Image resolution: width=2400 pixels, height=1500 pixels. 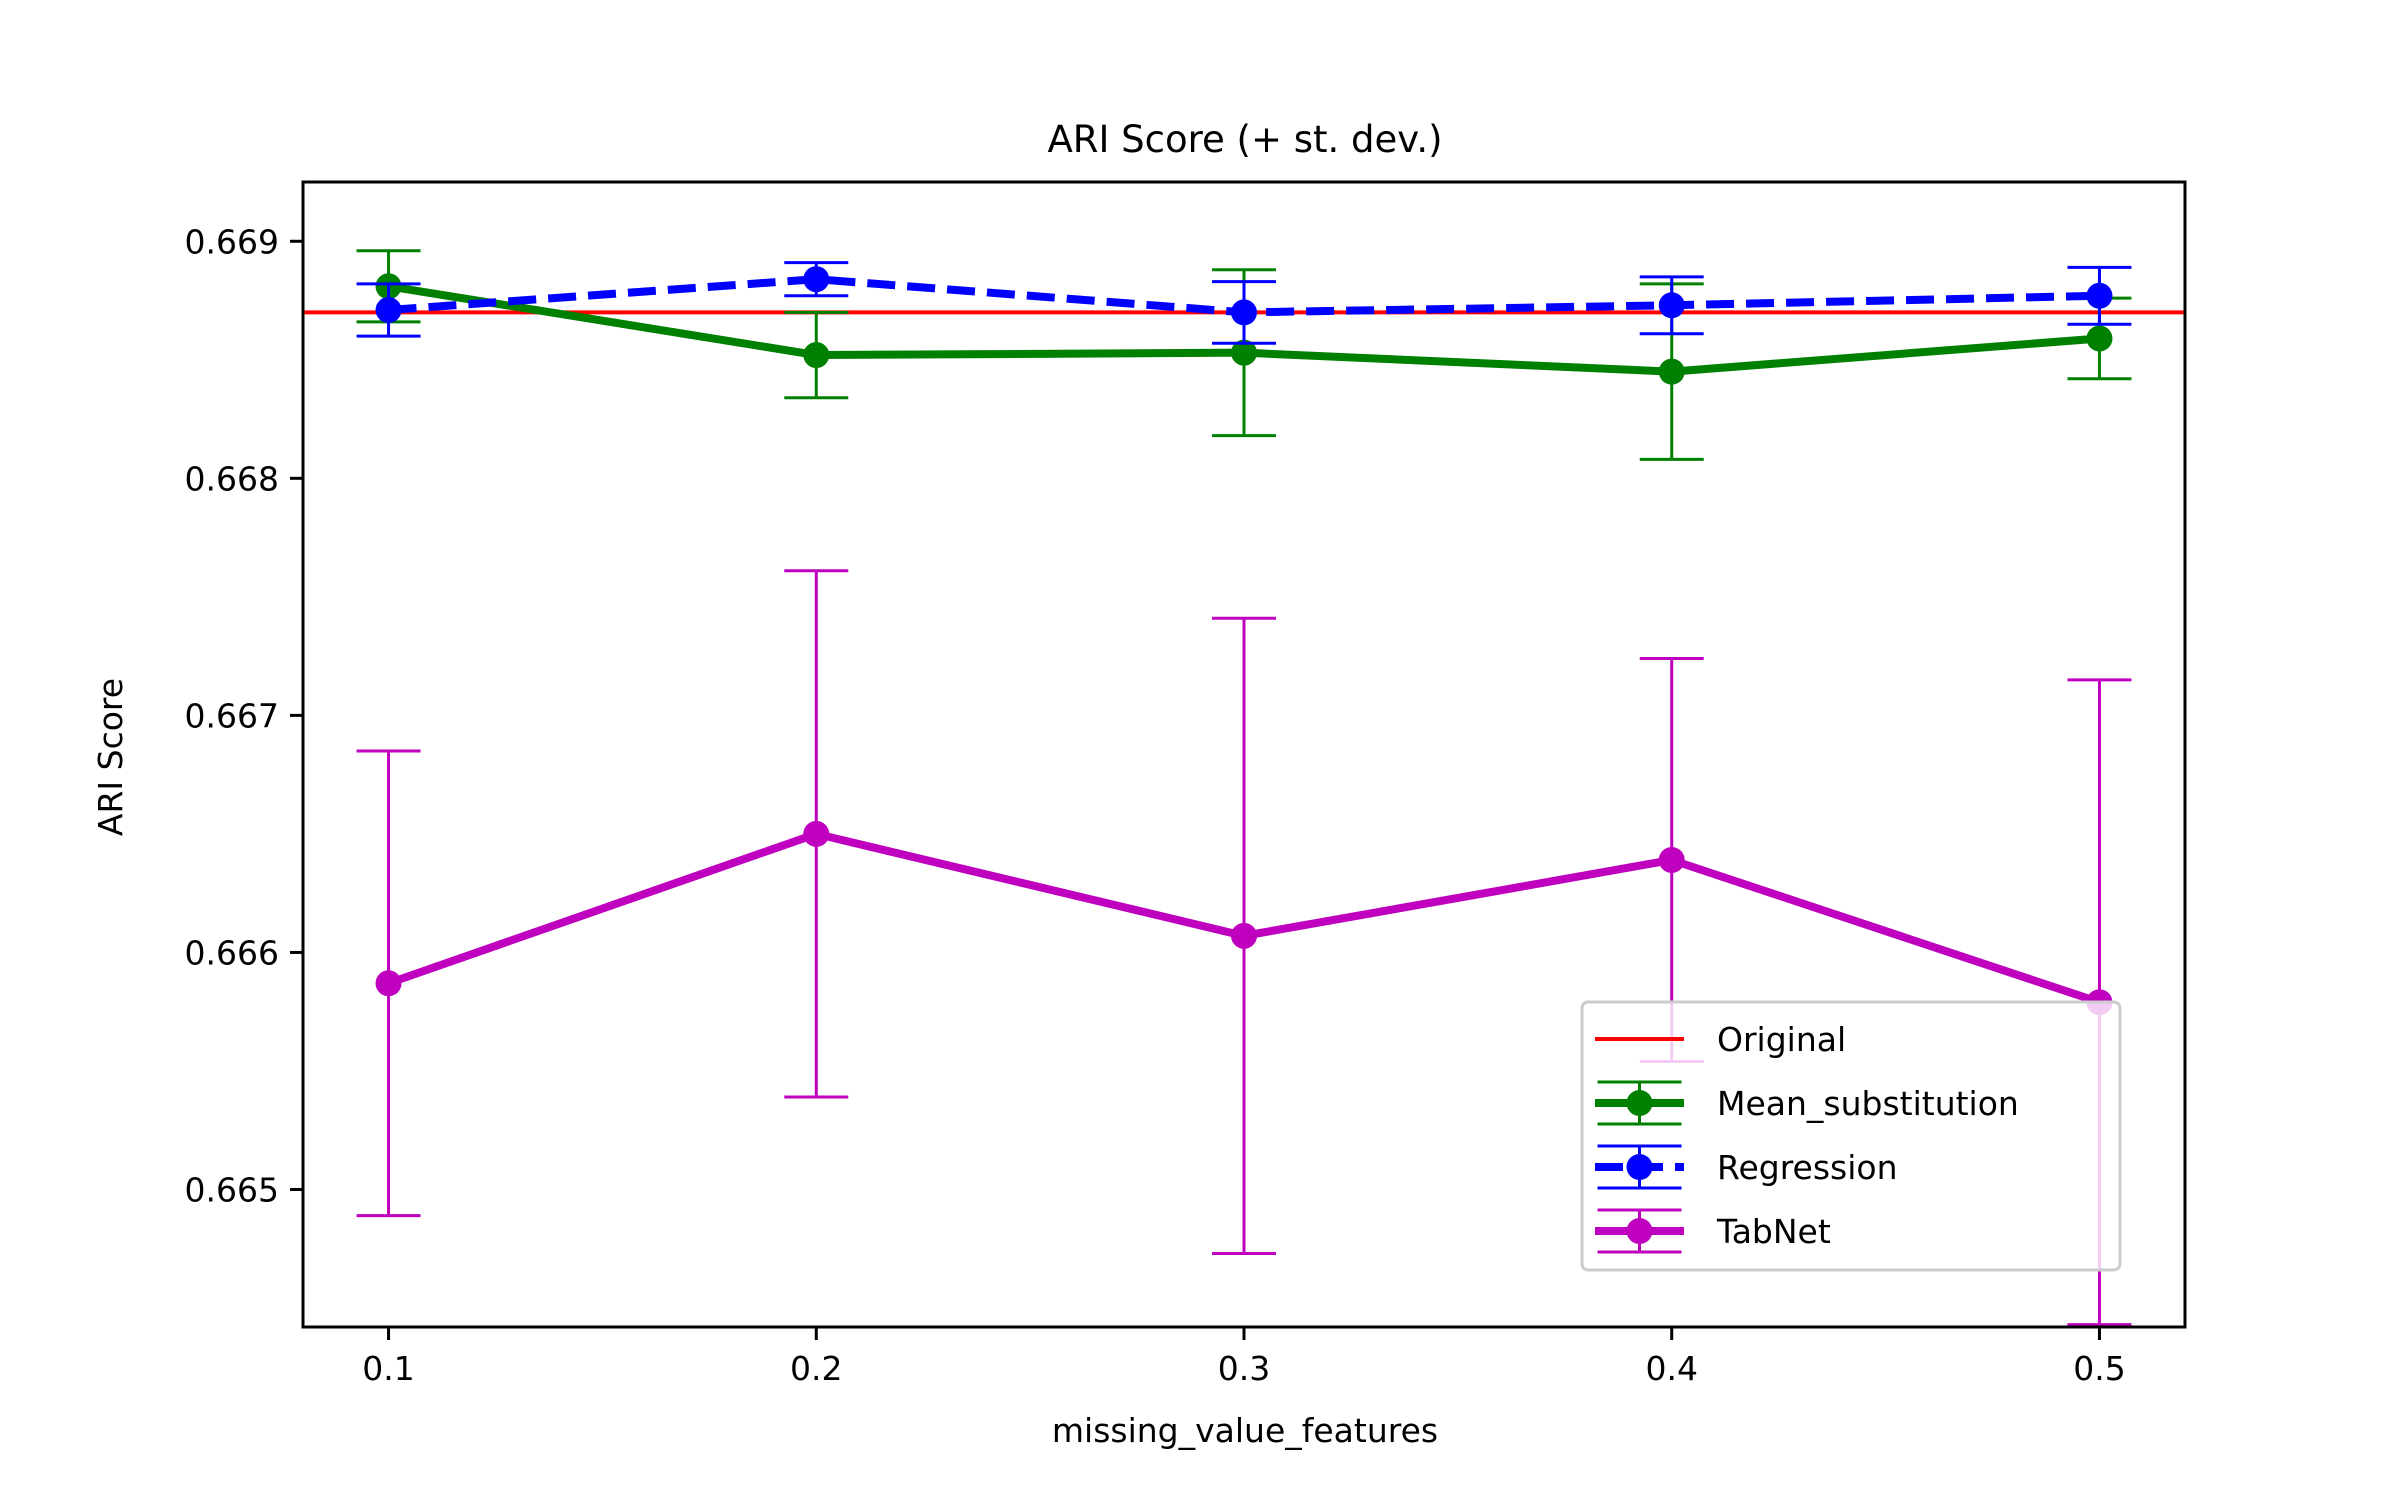 What do you see at coordinates (110, 757) in the screenshot?
I see `y-axis-label: ARI Score` at bounding box center [110, 757].